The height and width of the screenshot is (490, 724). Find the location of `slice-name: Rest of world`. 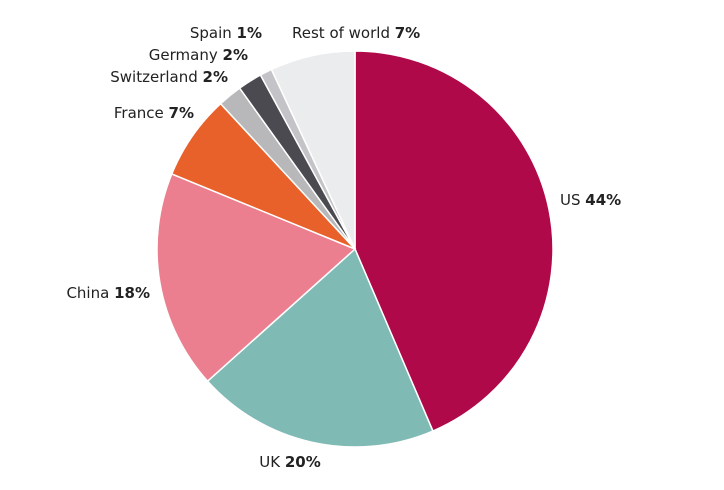

slice-name: Rest of world is located at coordinates (341, 33).